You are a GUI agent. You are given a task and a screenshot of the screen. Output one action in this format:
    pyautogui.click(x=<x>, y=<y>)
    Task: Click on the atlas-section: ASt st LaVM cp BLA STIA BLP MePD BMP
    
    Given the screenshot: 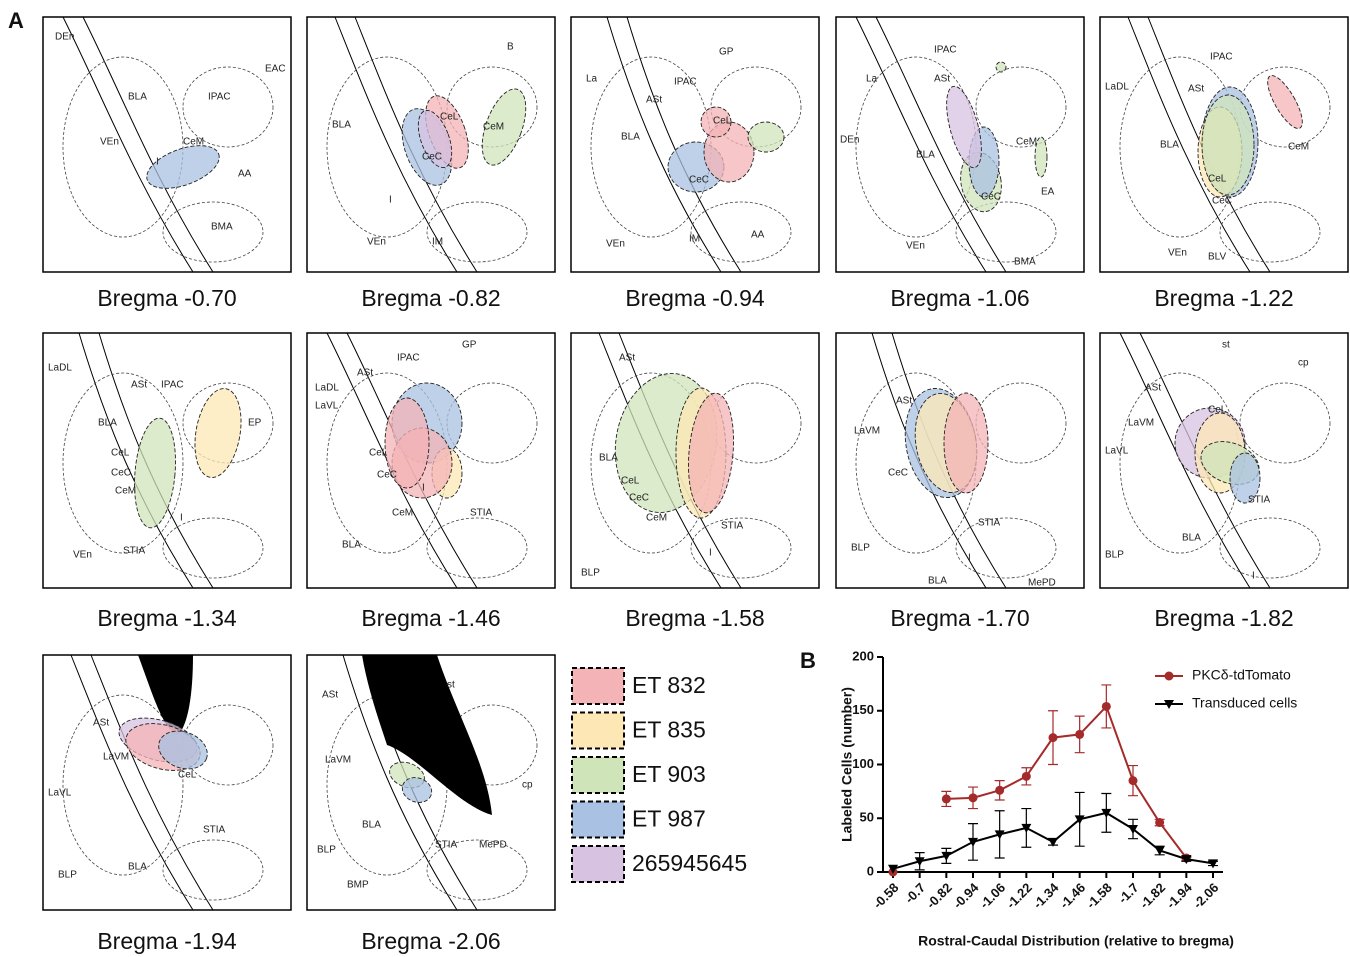 What is the action you would take?
    pyautogui.click(x=431, y=782)
    